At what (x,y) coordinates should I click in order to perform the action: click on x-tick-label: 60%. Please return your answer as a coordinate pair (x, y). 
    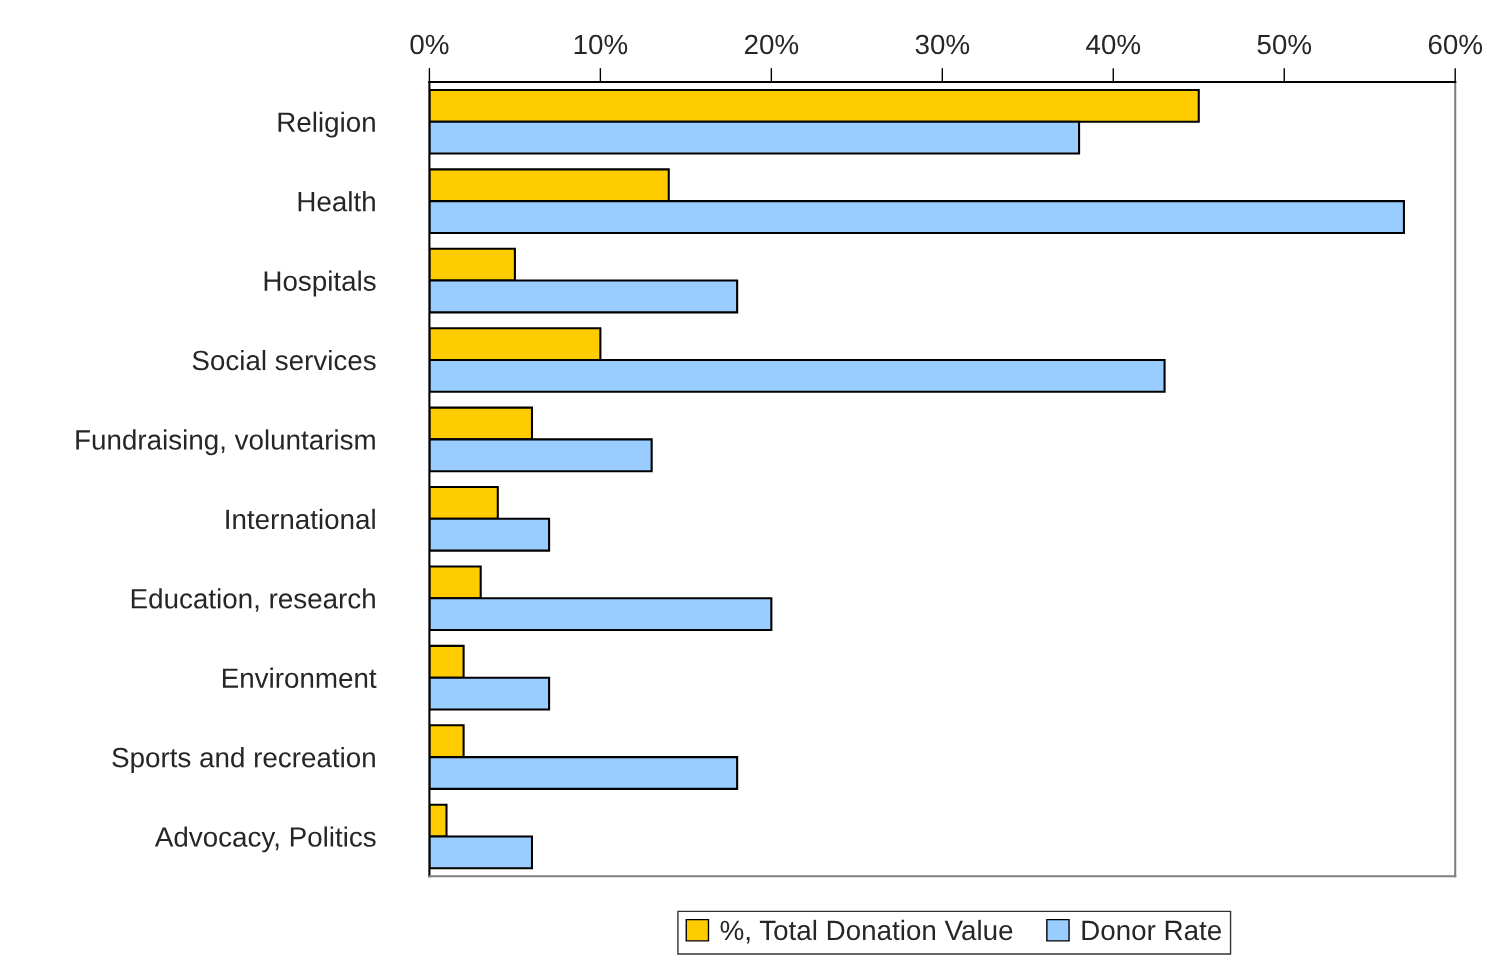
    Looking at the image, I should click on (1455, 44).